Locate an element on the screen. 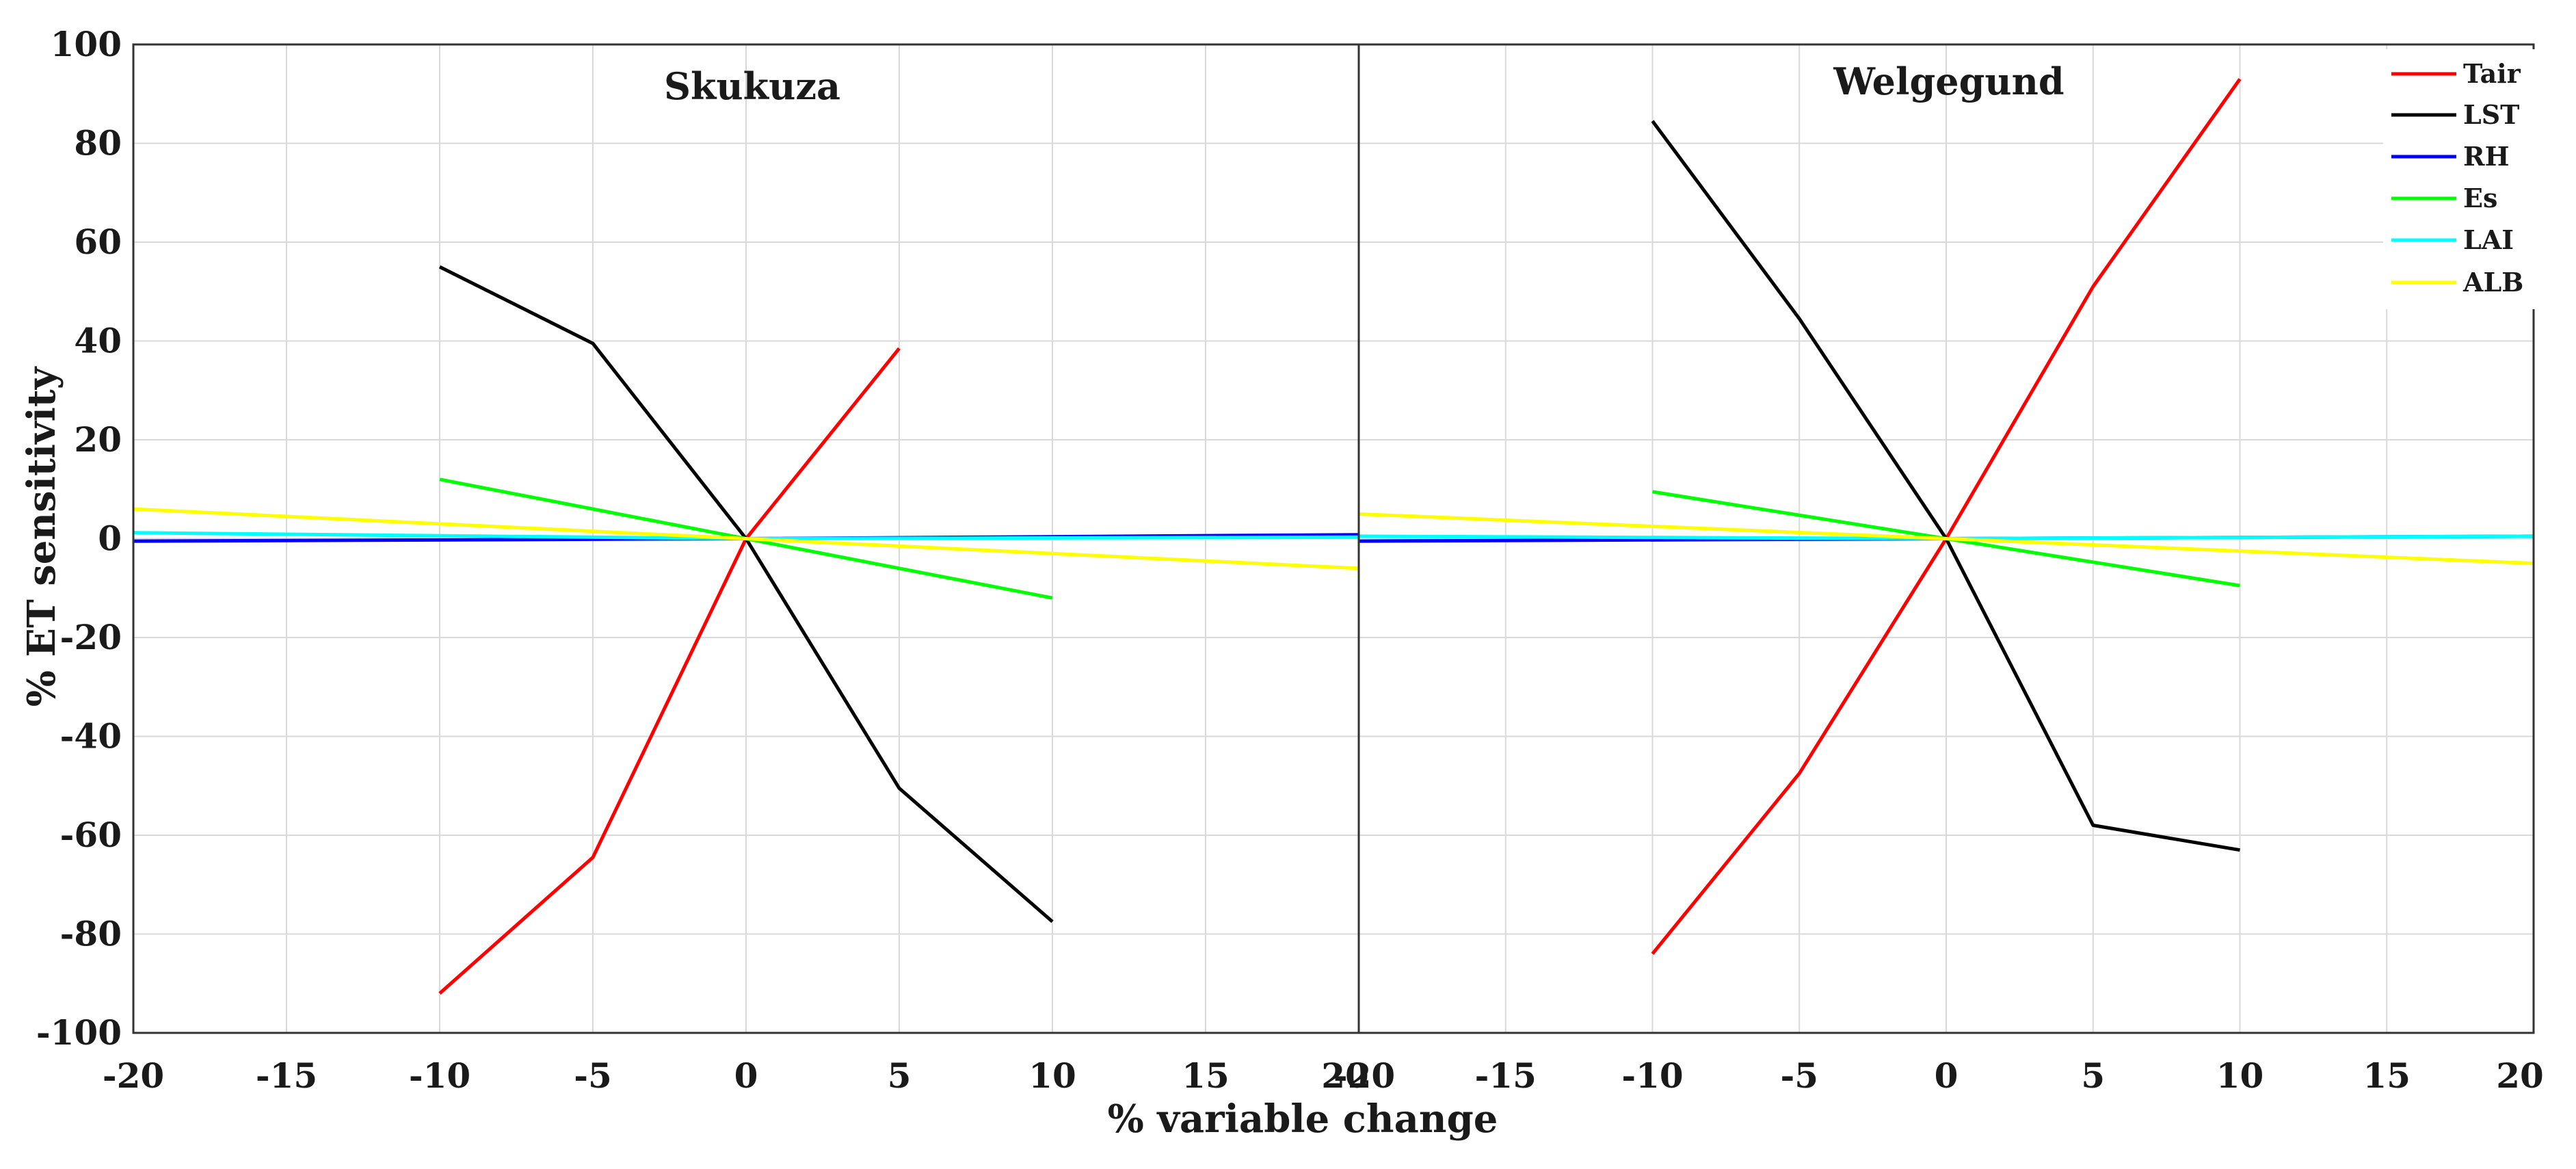  y-tick-label-2: -60 is located at coordinates (91, 835).